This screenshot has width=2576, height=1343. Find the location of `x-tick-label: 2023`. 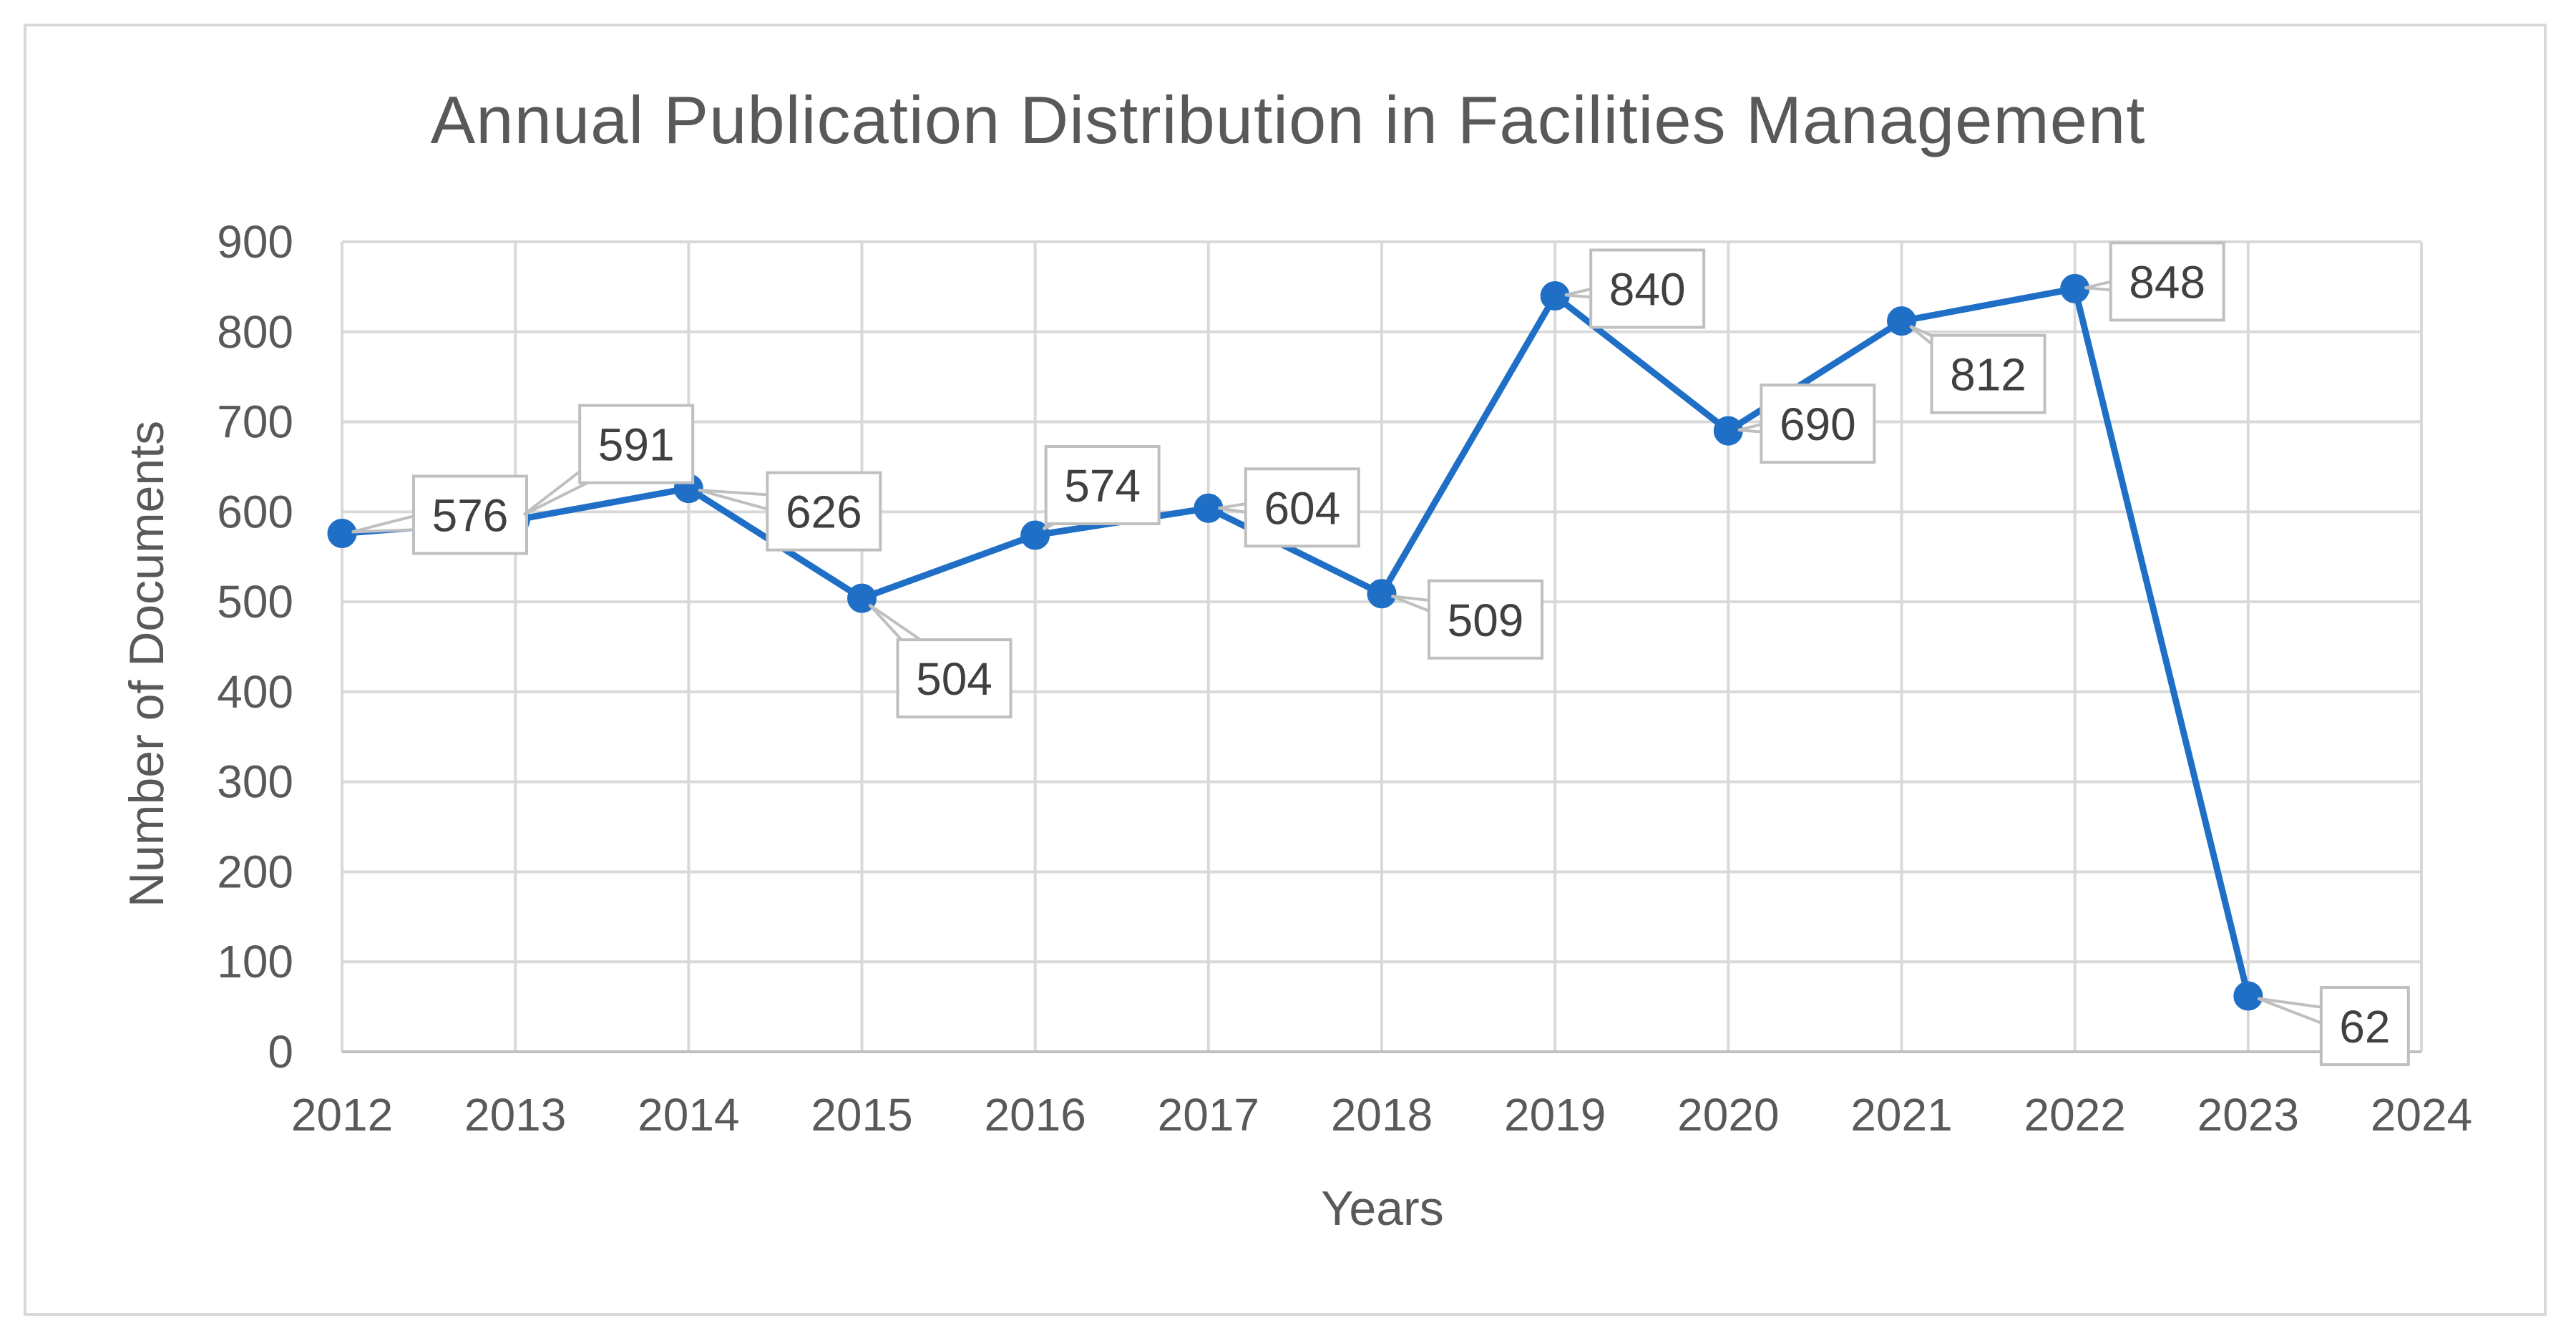

x-tick-label: 2023 is located at coordinates (2248, 1115).